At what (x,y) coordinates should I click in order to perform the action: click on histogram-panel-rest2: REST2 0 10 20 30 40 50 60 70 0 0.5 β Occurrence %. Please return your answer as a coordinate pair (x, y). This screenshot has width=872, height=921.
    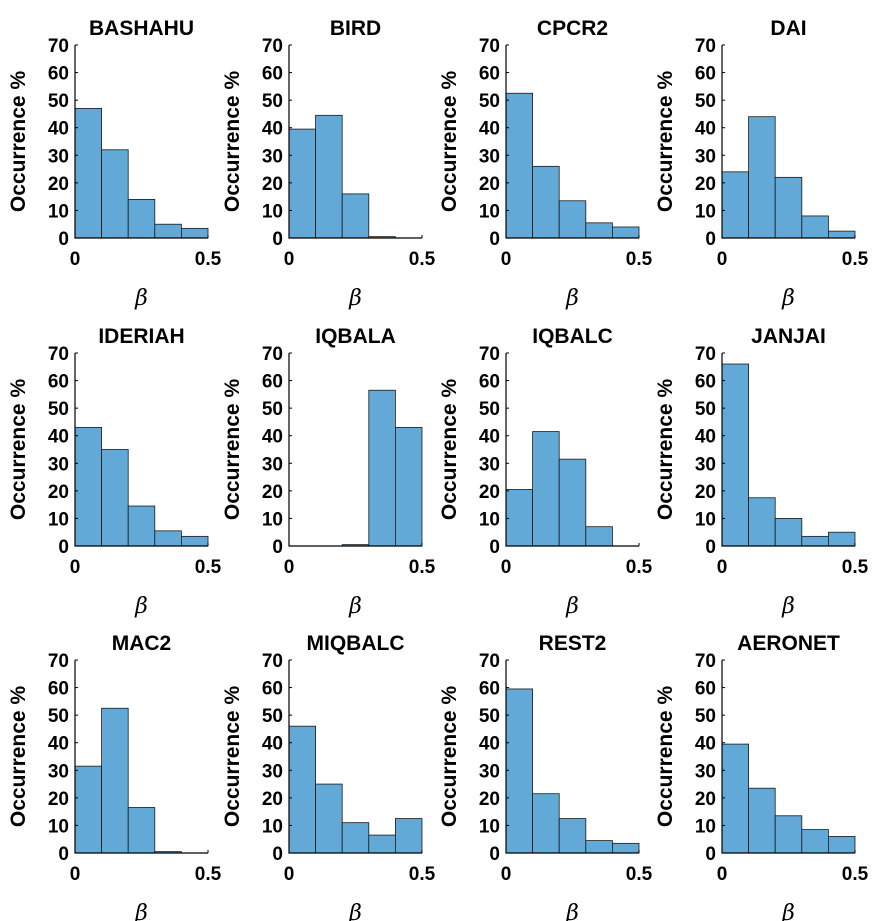
    Looking at the image, I should click on (545, 776).